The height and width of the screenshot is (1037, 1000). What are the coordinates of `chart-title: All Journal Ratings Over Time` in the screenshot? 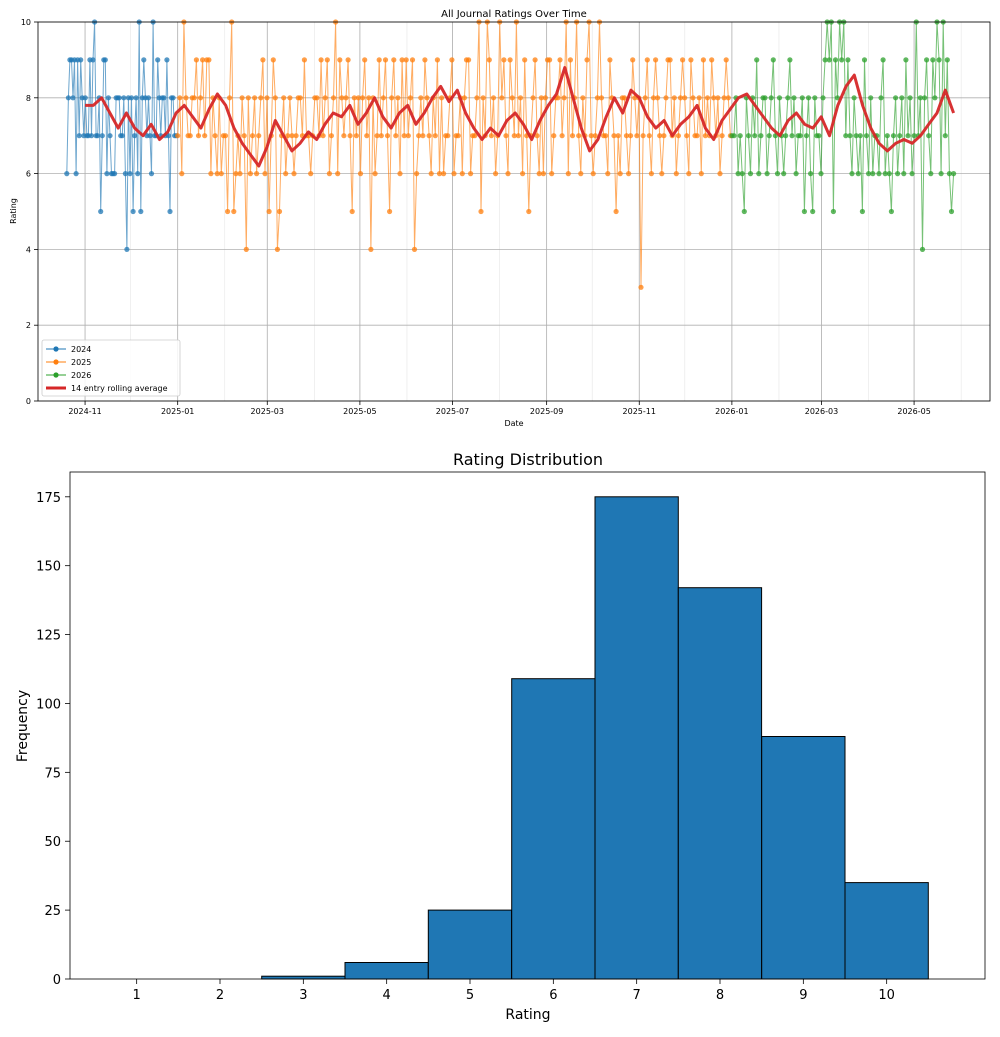 It's located at (514, 14).